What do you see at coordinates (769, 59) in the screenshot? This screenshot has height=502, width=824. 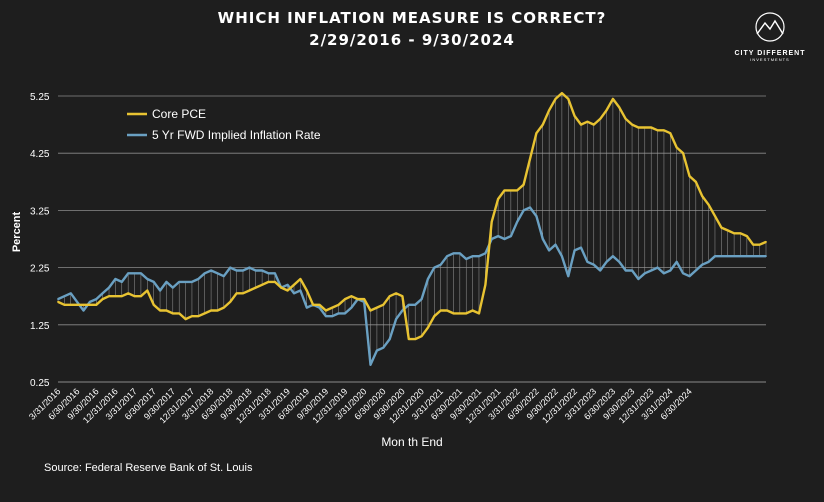 I see `logo-tagline: INVESTMENTS` at bounding box center [769, 59].